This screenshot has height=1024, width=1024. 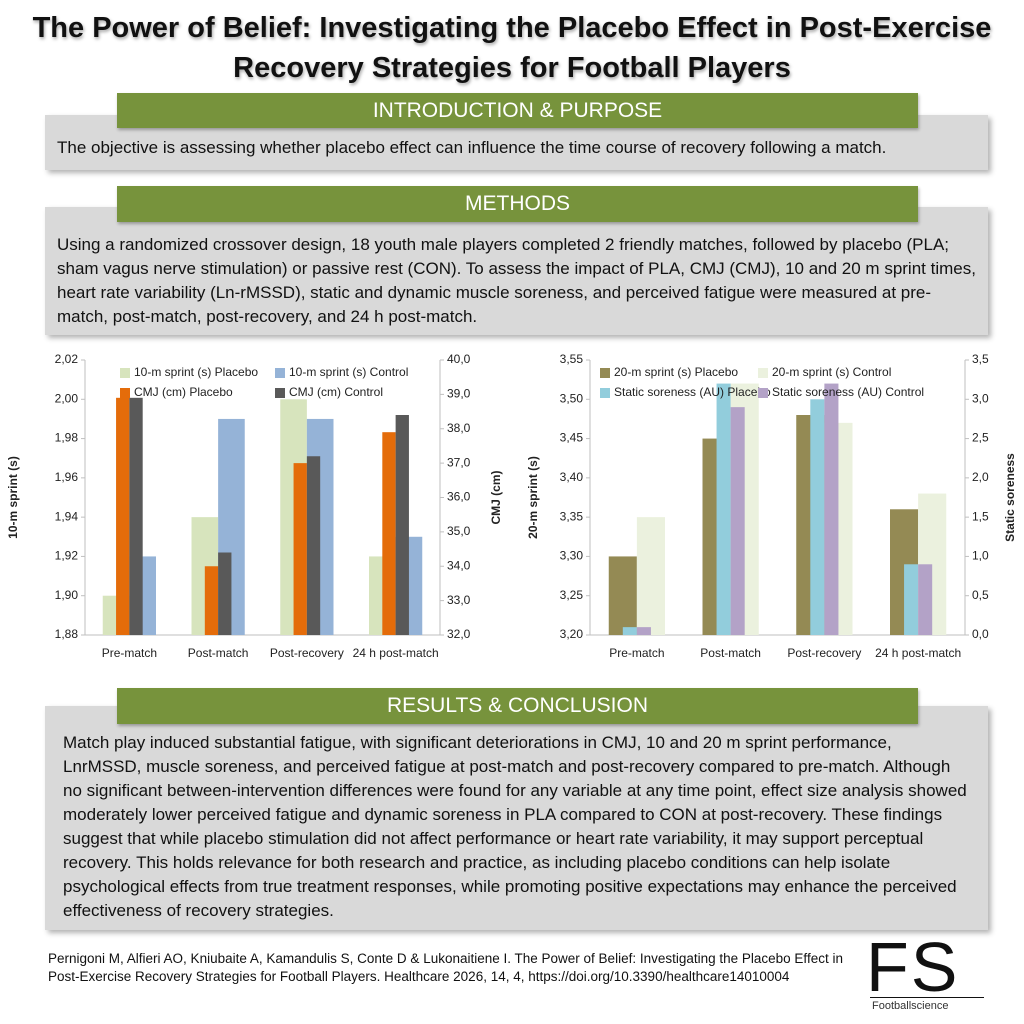 What do you see at coordinates (980, 634) in the screenshot?
I see `y2-tick-label: 0,0` at bounding box center [980, 634].